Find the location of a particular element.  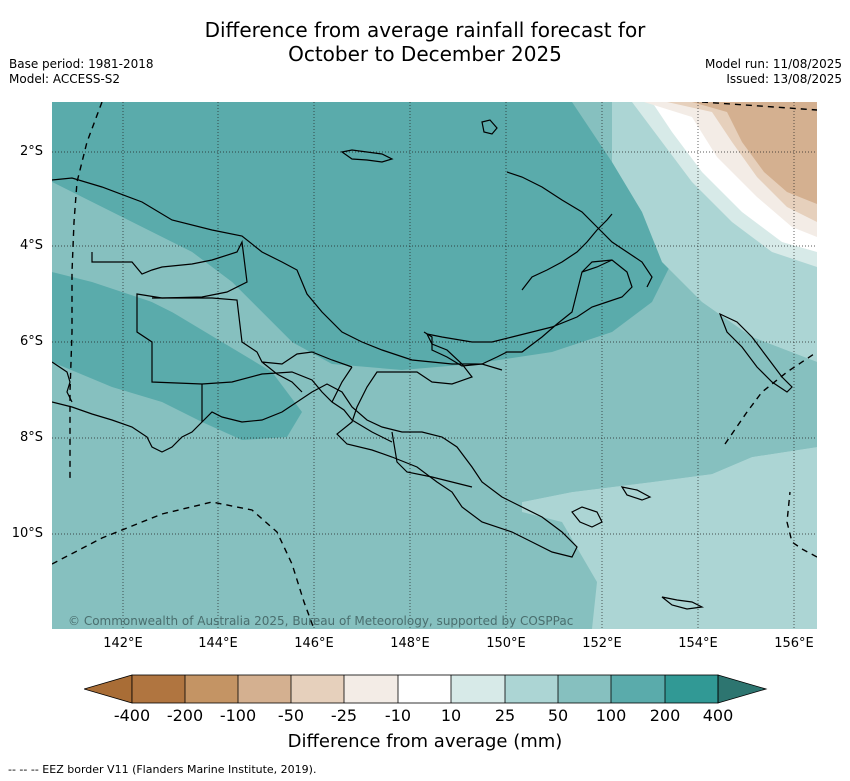

province-borders is located at coordinates (312, 392).